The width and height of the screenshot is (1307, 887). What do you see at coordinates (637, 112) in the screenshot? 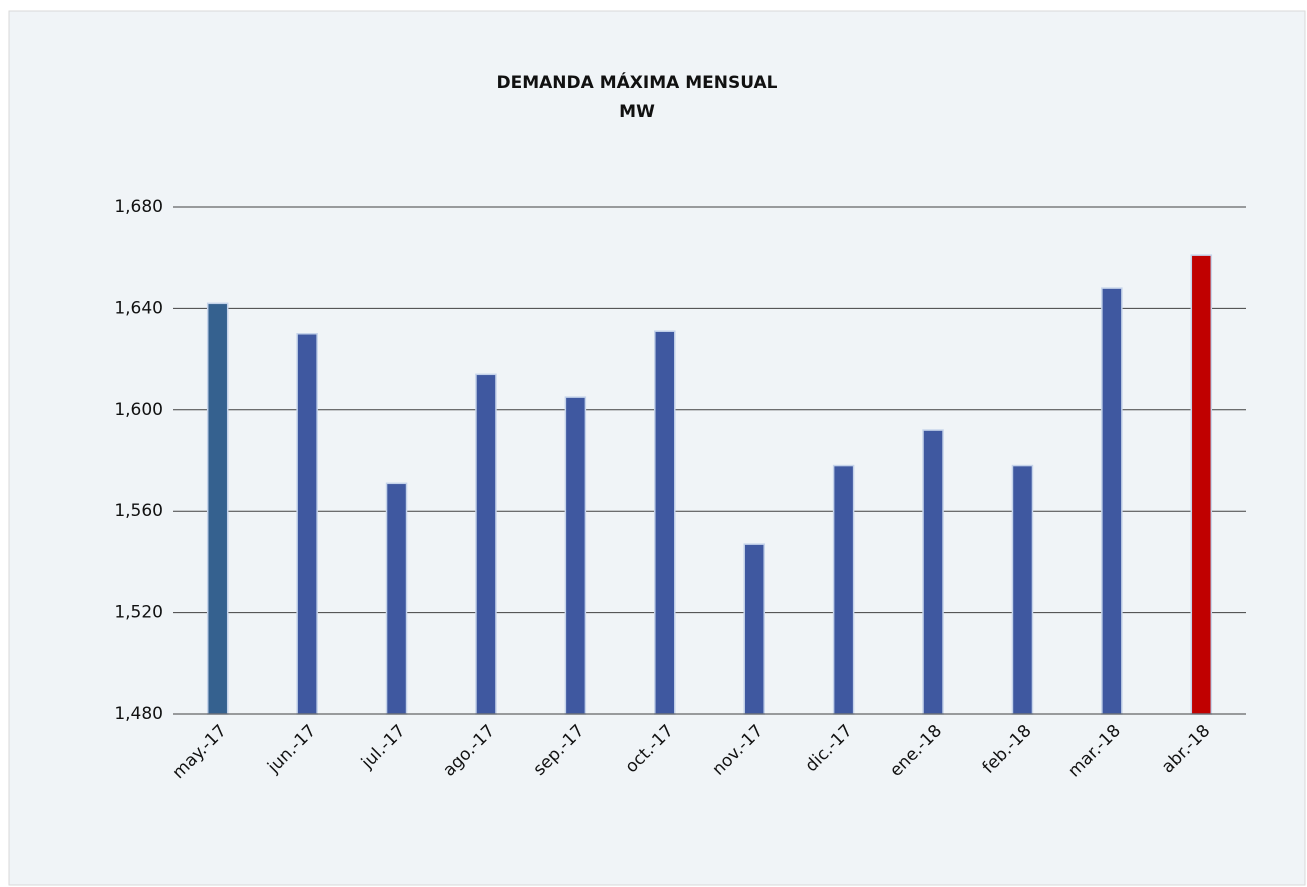
I see `chart-subtitle: MW` at bounding box center [637, 112].